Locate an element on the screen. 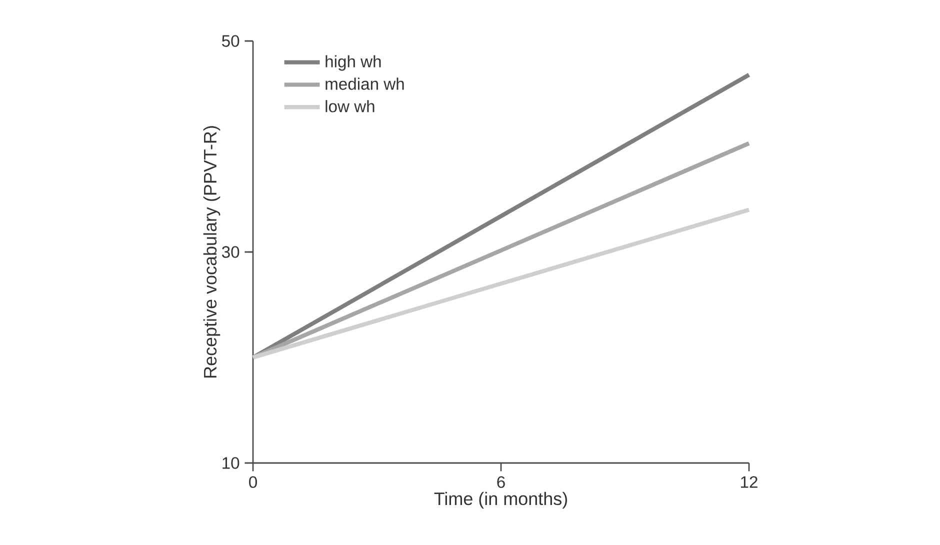 This screenshot has height=545, width=940. y-tick-label: 10 is located at coordinates (231, 463).